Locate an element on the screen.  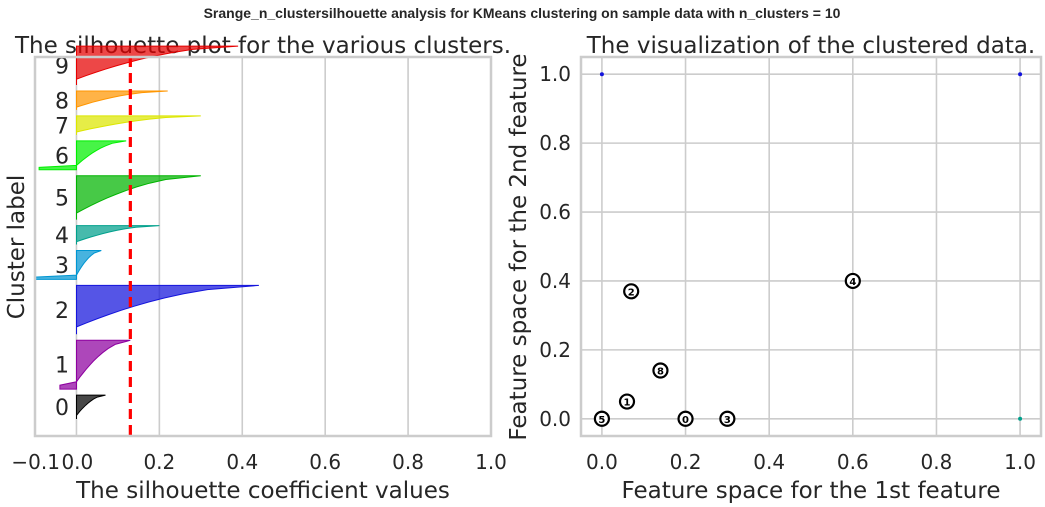
scatter-y-tick-label: 0.4 is located at coordinates (555, 281).